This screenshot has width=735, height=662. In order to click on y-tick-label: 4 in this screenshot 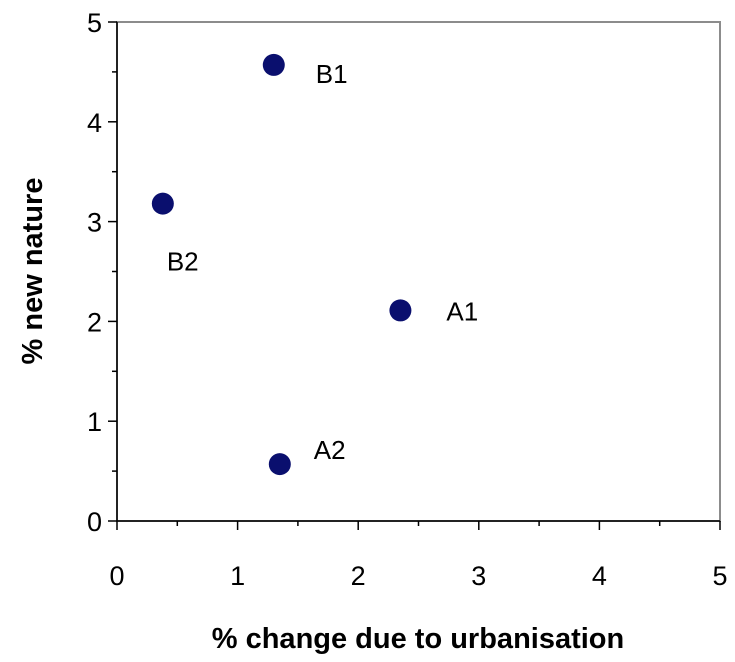, I will do `click(94, 123)`.